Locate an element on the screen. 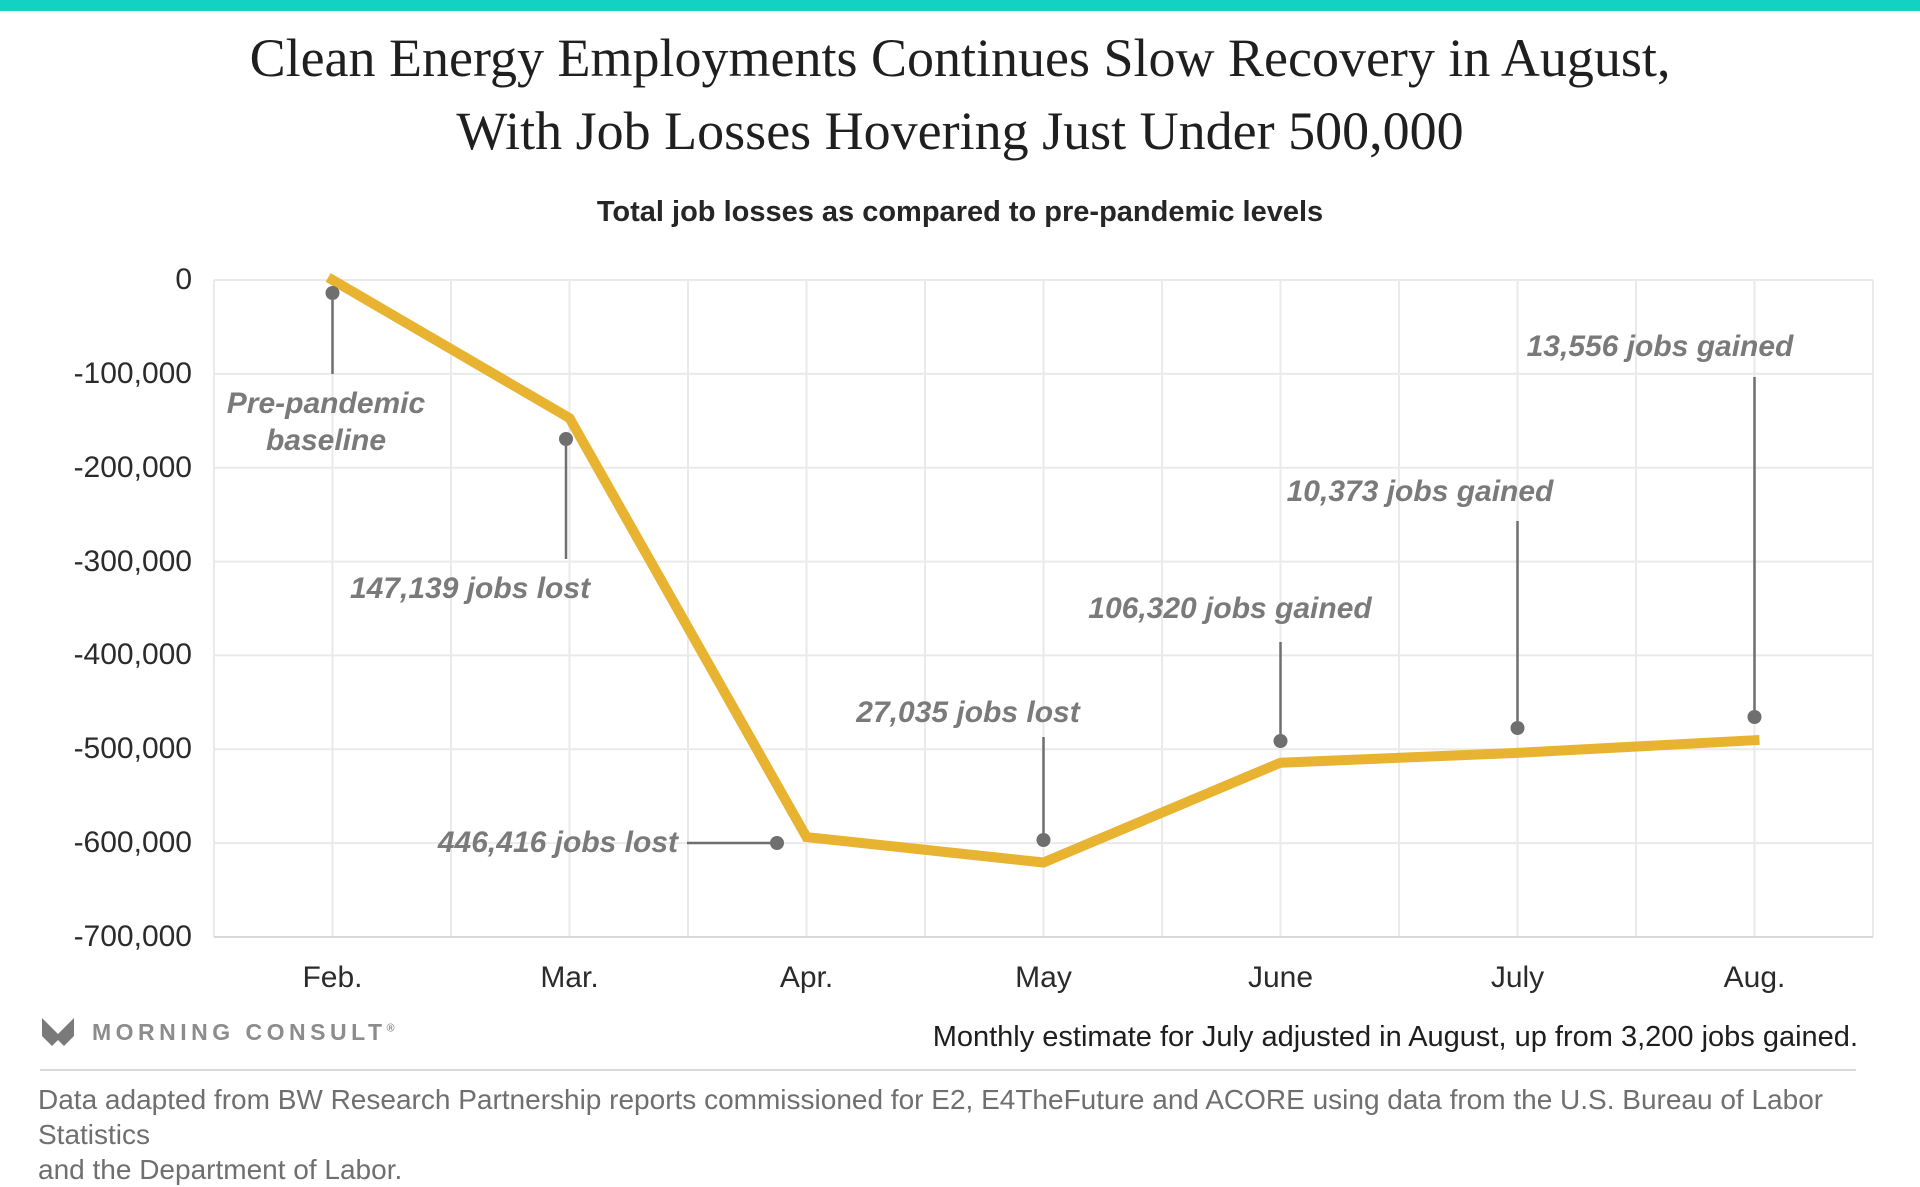  annotation-label: 106,320 jobs gained is located at coordinates (1230, 608).